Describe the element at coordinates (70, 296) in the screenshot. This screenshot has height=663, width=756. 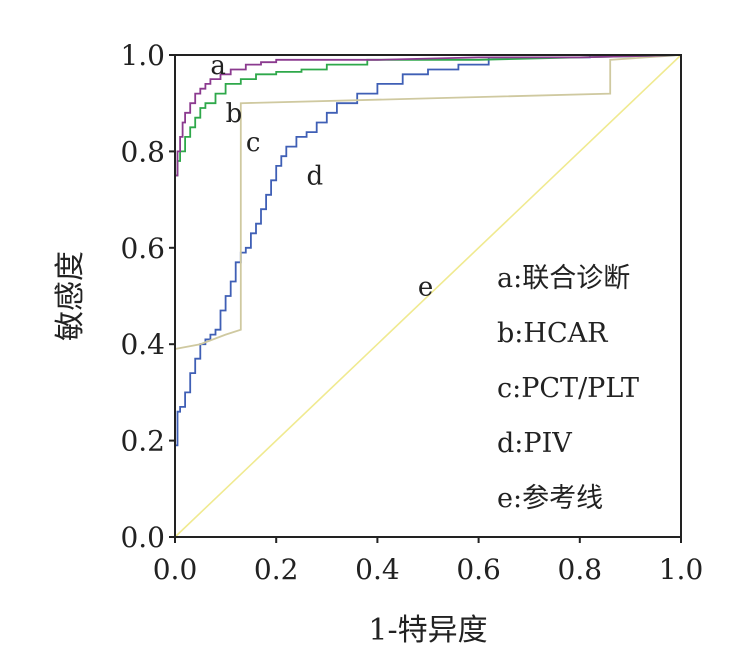
I see `y-axis-title: 敏感度` at that location.